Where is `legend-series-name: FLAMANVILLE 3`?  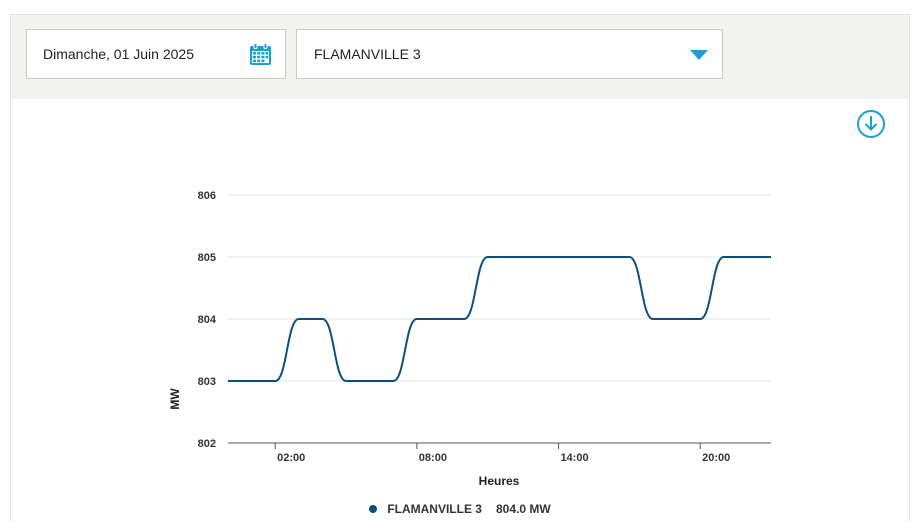 legend-series-name: FLAMANVILLE 3 is located at coordinates (434, 509).